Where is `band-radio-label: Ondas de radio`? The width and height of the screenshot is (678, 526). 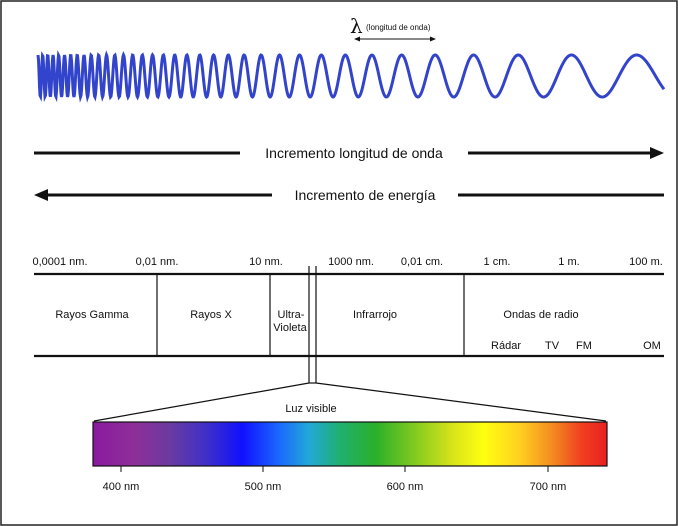 band-radio-label: Ondas de radio is located at coordinates (540, 315).